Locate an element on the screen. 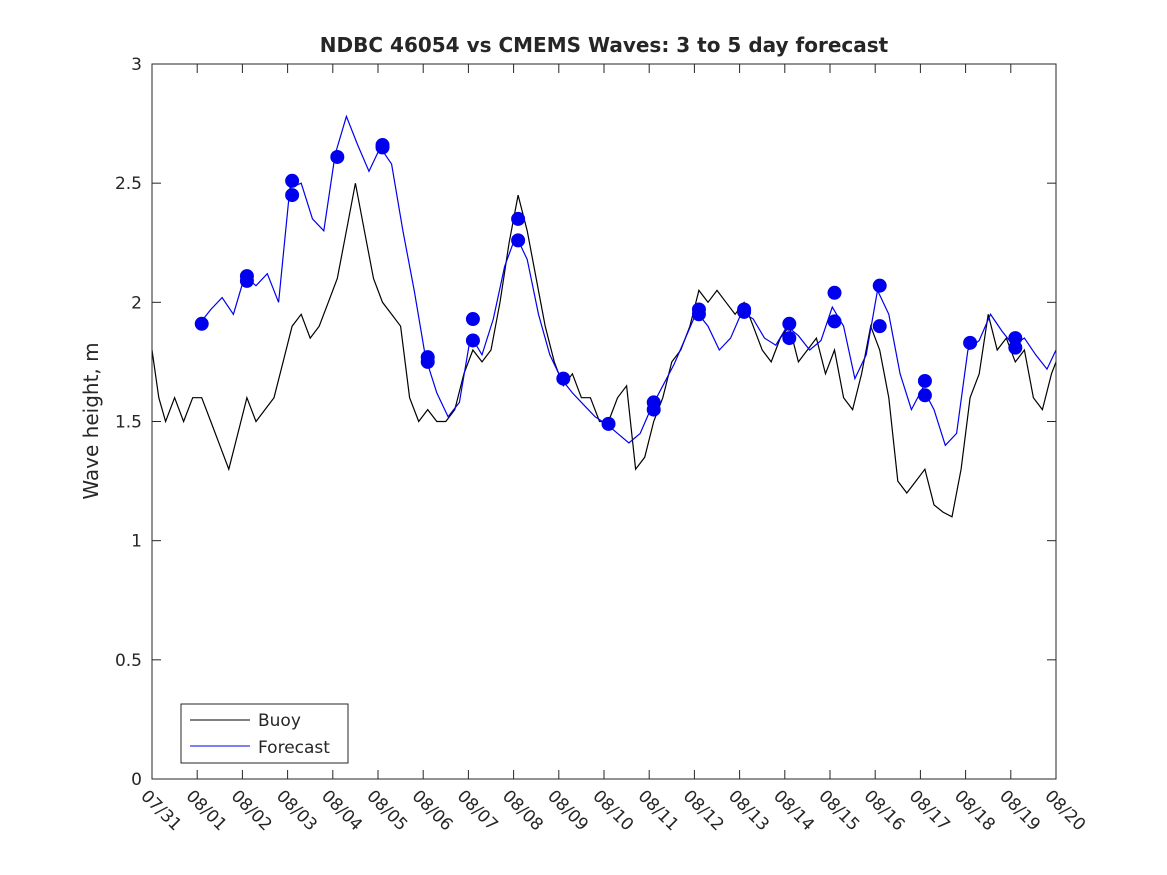  y-tick-label: 3 is located at coordinates (136, 65).